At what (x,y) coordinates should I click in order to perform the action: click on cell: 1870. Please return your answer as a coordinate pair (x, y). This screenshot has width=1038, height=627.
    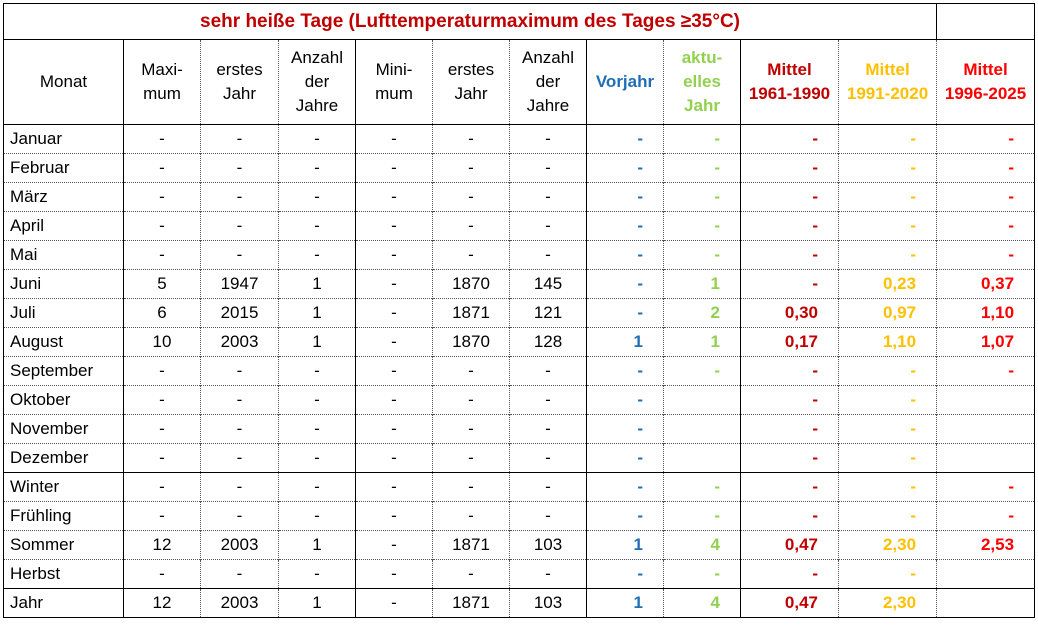
    Looking at the image, I should click on (471, 342).